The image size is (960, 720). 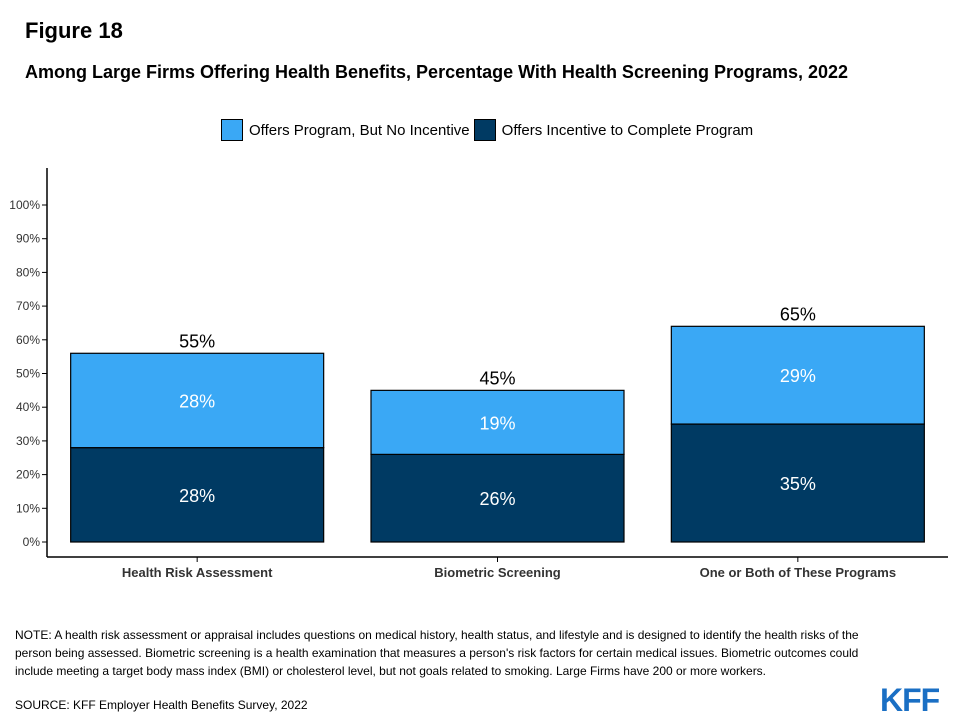 What do you see at coordinates (28, 272) in the screenshot?
I see `y-tick-label: 80%` at bounding box center [28, 272].